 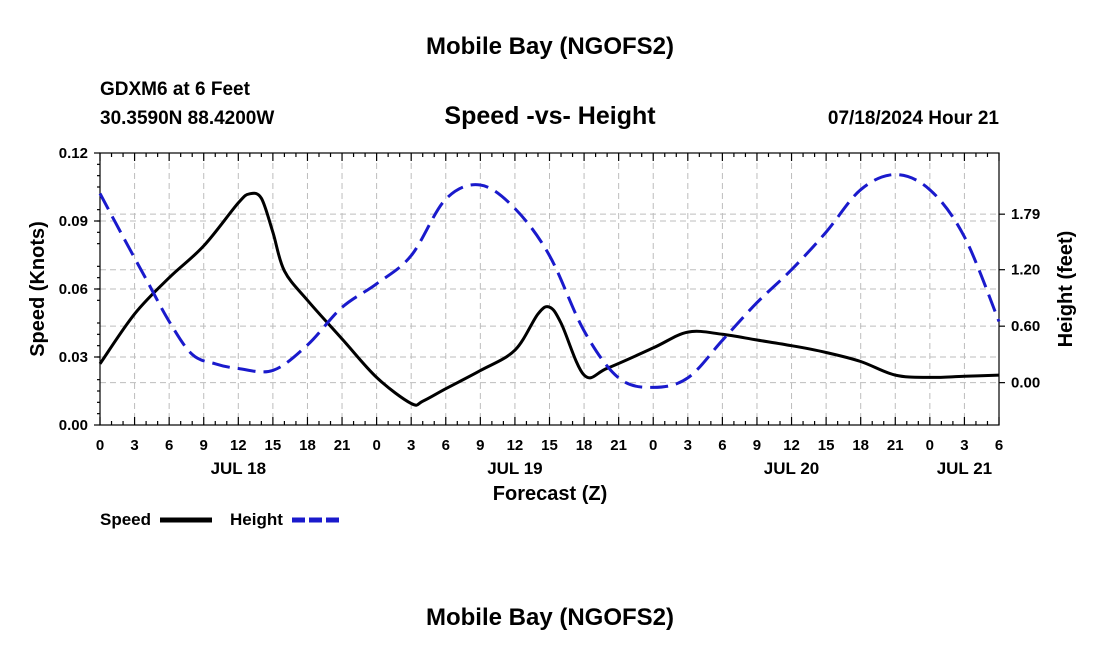 I want to click on date-label: JUL 21, so click(x=964, y=468).